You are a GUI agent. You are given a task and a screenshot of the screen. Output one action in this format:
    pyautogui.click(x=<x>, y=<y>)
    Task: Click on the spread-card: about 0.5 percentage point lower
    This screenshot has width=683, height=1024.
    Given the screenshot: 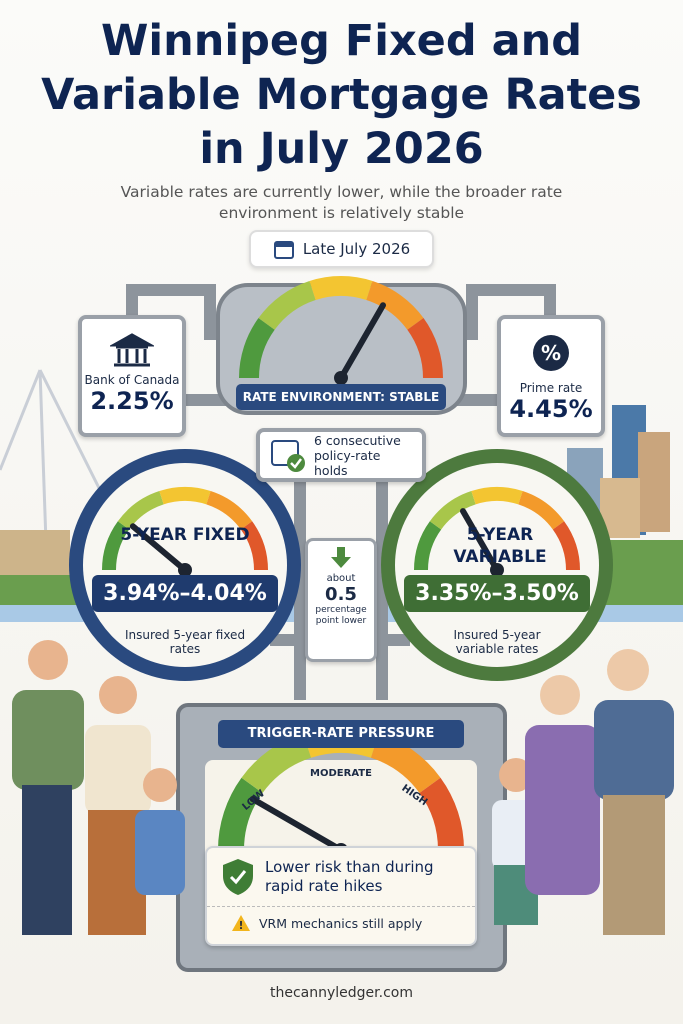 What is the action you would take?
    pyautogui.click(x=341, y=600)
    